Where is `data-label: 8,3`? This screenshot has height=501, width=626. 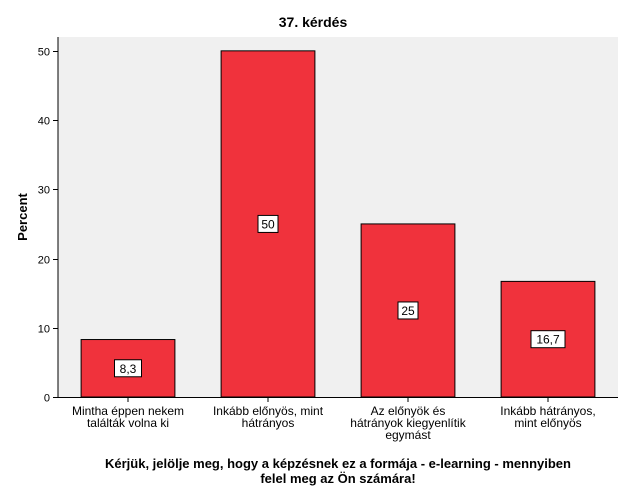
data-label: 8,3 is located at coordinates (128, 369).